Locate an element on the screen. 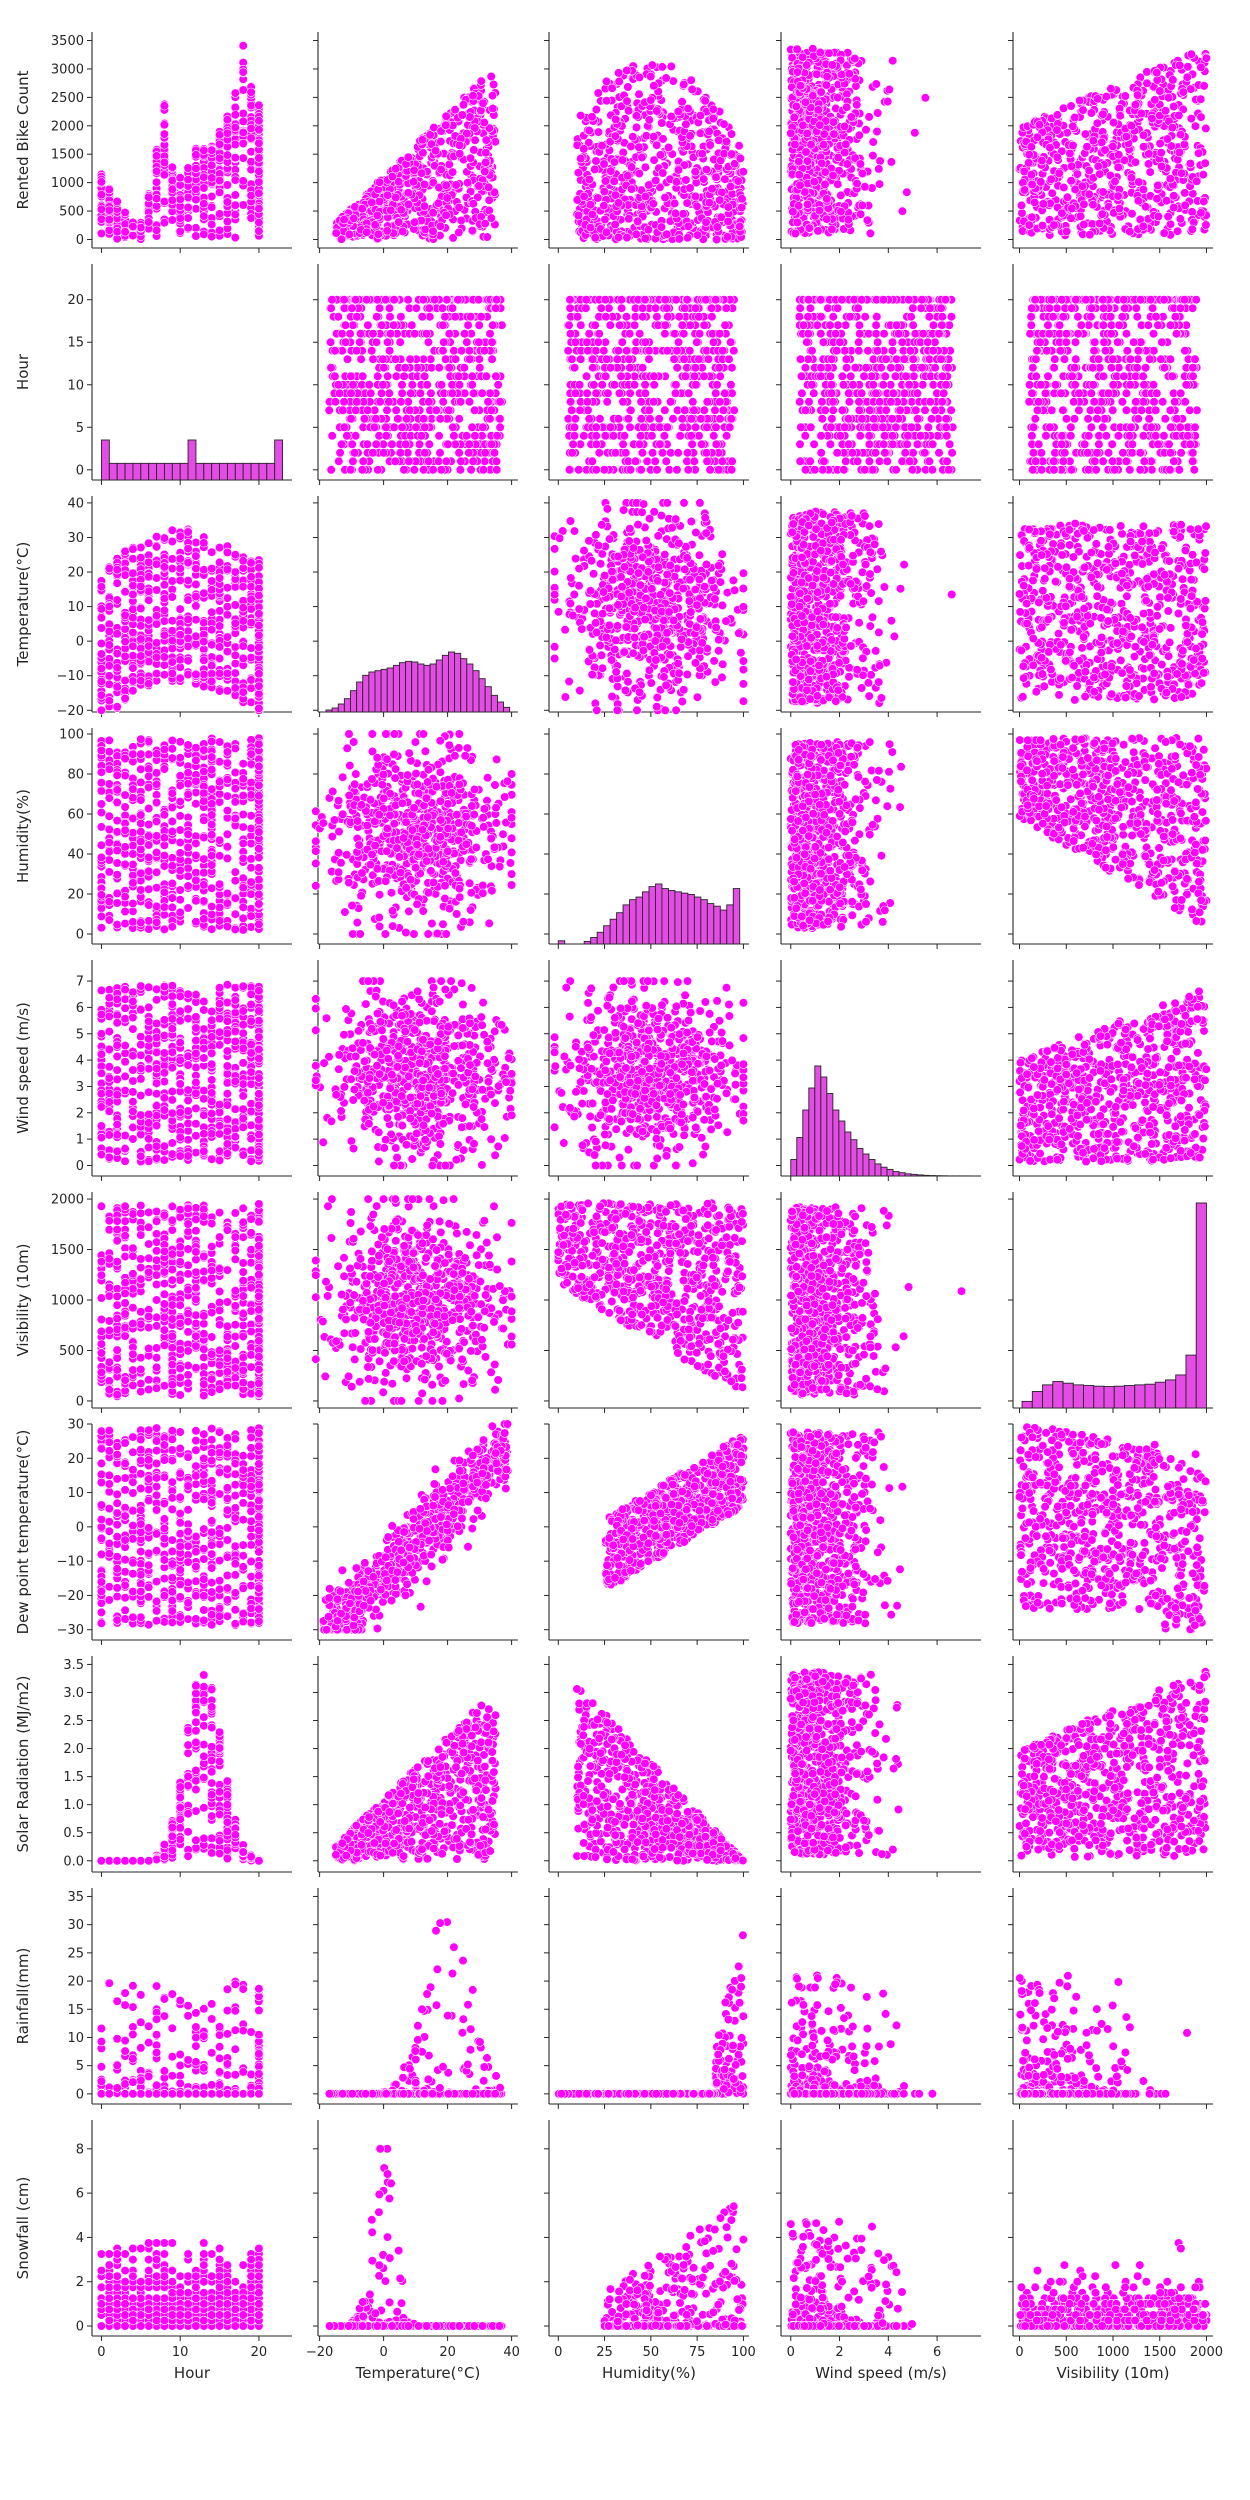  panel-rented-bike-count-vs-humidity is located at coordinates (646, 142).